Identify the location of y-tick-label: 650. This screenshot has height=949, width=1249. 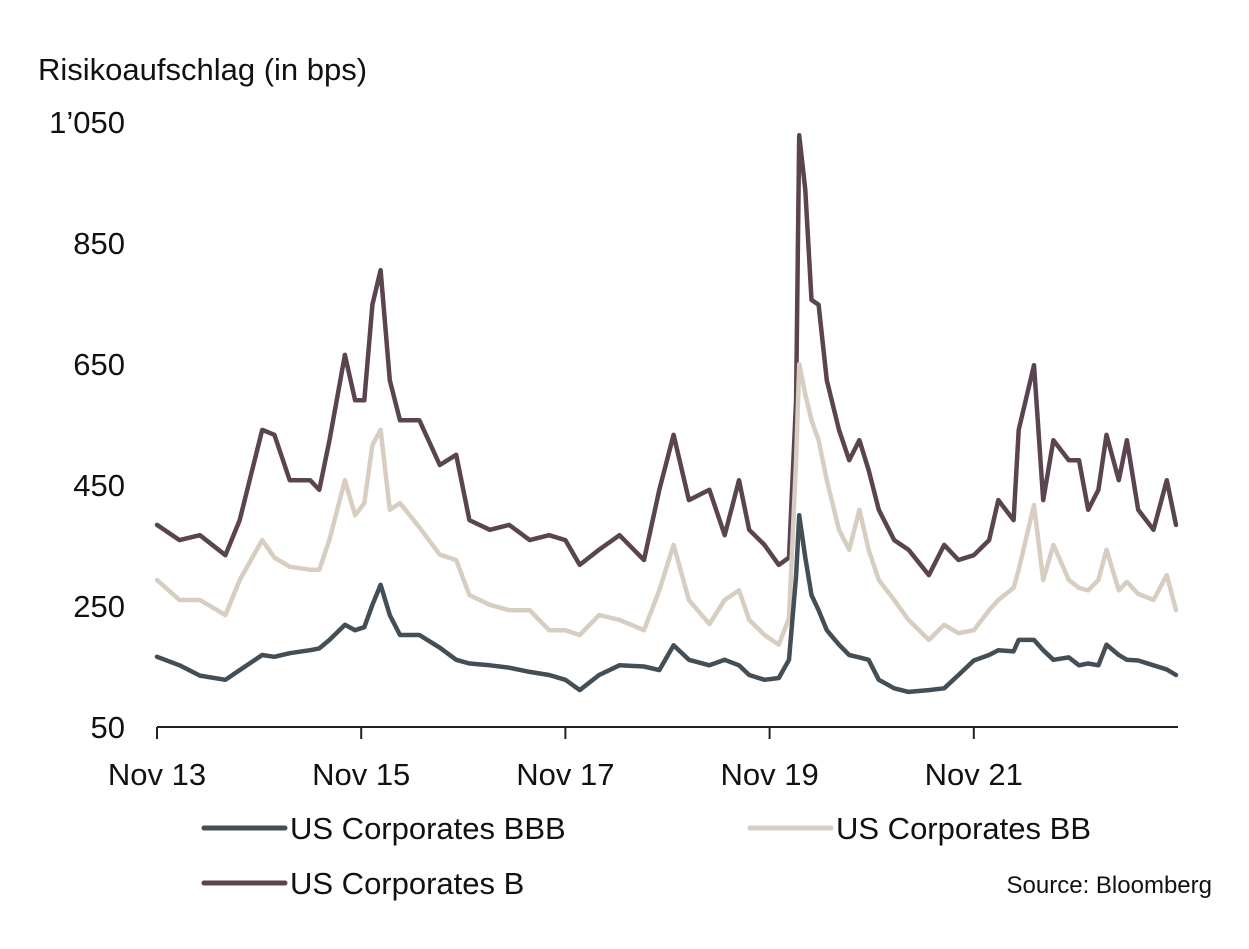
(99, 364).